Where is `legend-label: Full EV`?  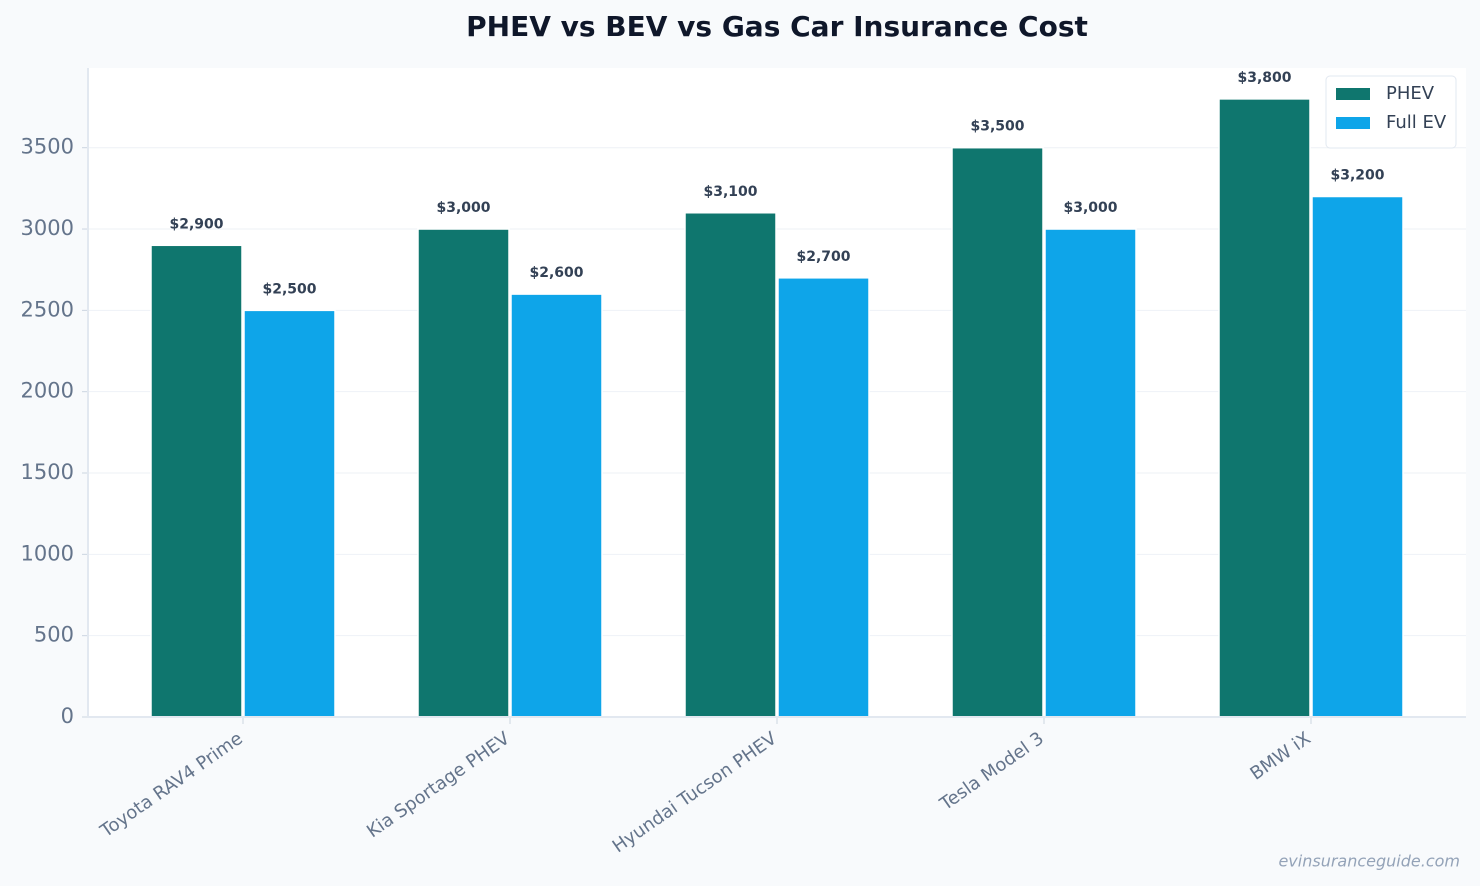 legend-label: Full EV is located at coordinates (1416, 122).